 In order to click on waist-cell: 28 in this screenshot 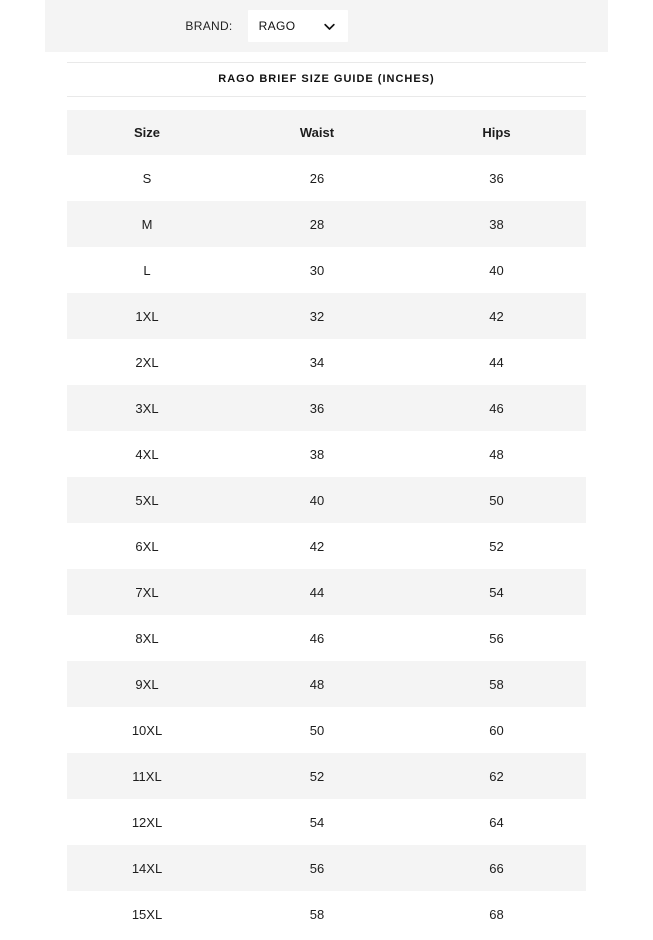, I will do `click(317, 224)`.